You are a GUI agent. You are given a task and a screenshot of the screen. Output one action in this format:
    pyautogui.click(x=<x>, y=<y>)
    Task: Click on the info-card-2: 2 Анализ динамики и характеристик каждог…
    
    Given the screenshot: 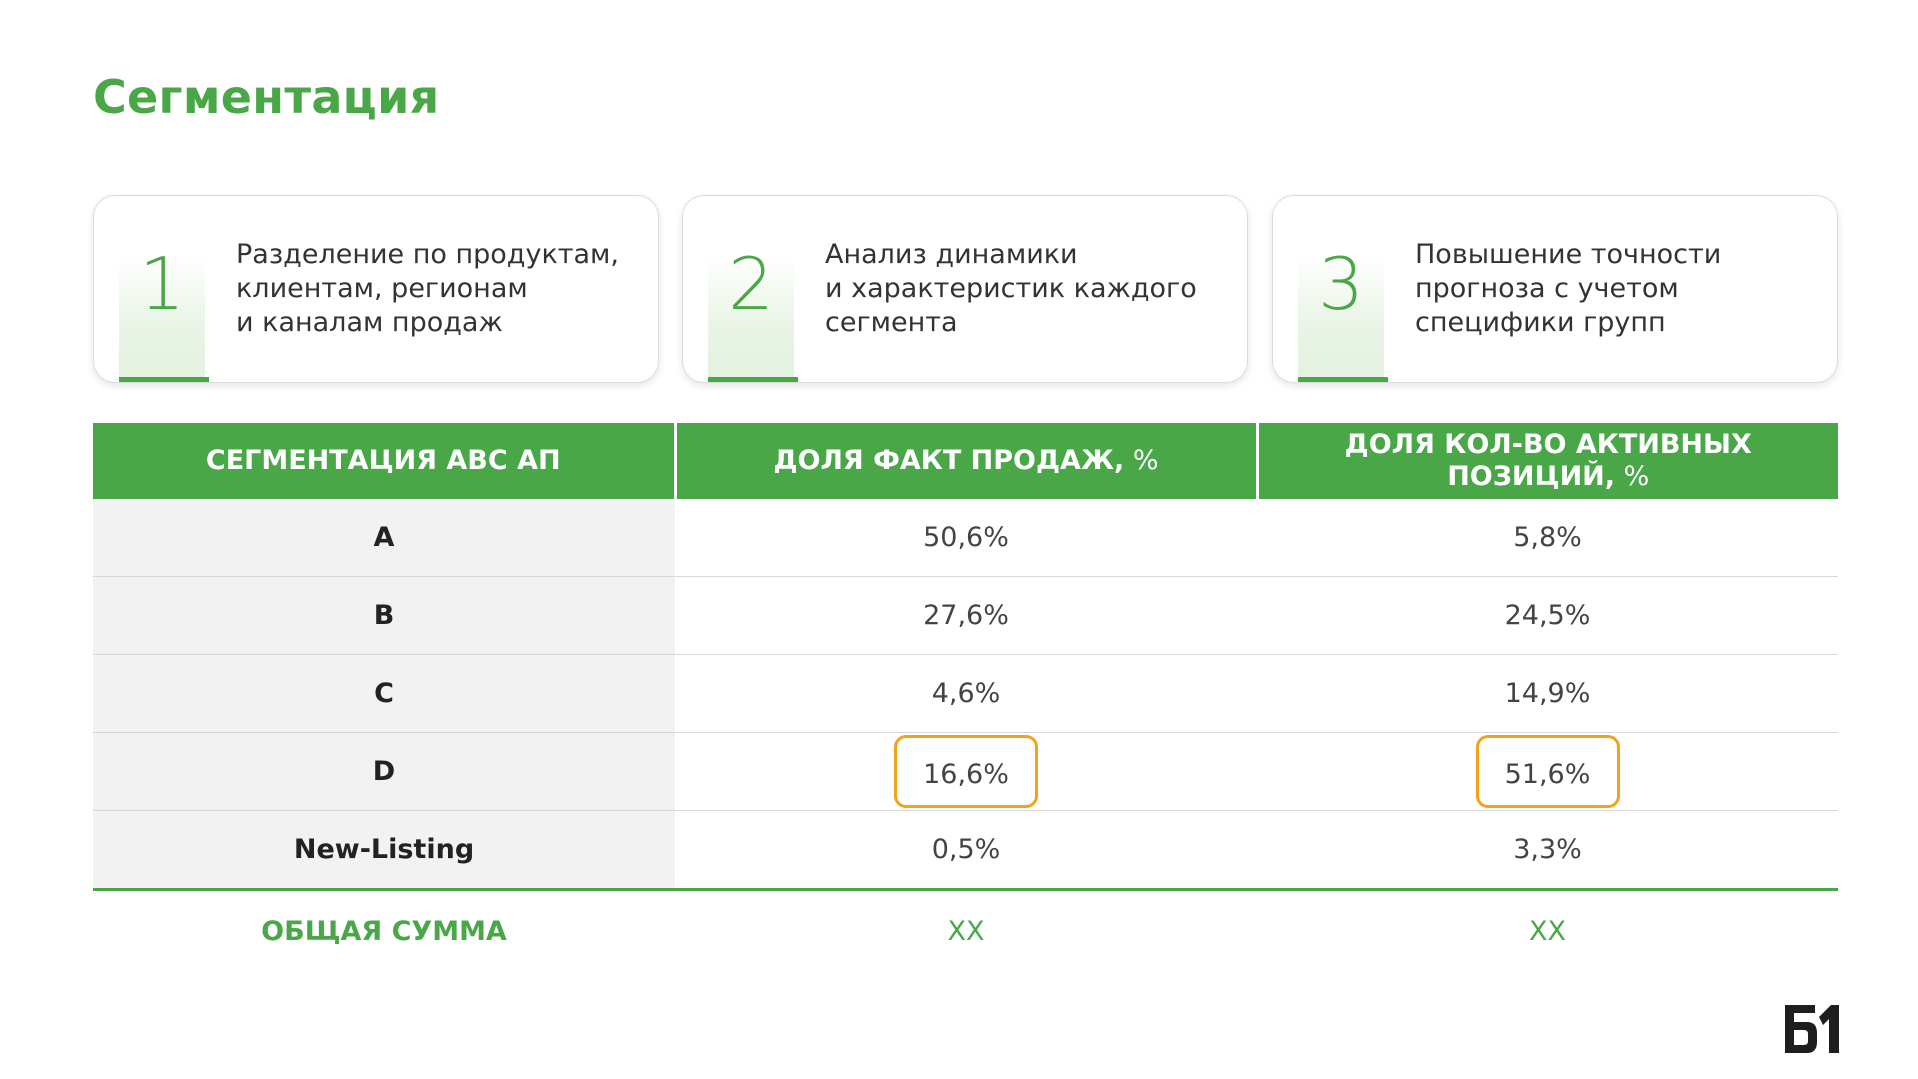 What is the action you would take?
    pyautogui.click(x=965, y=289)
    